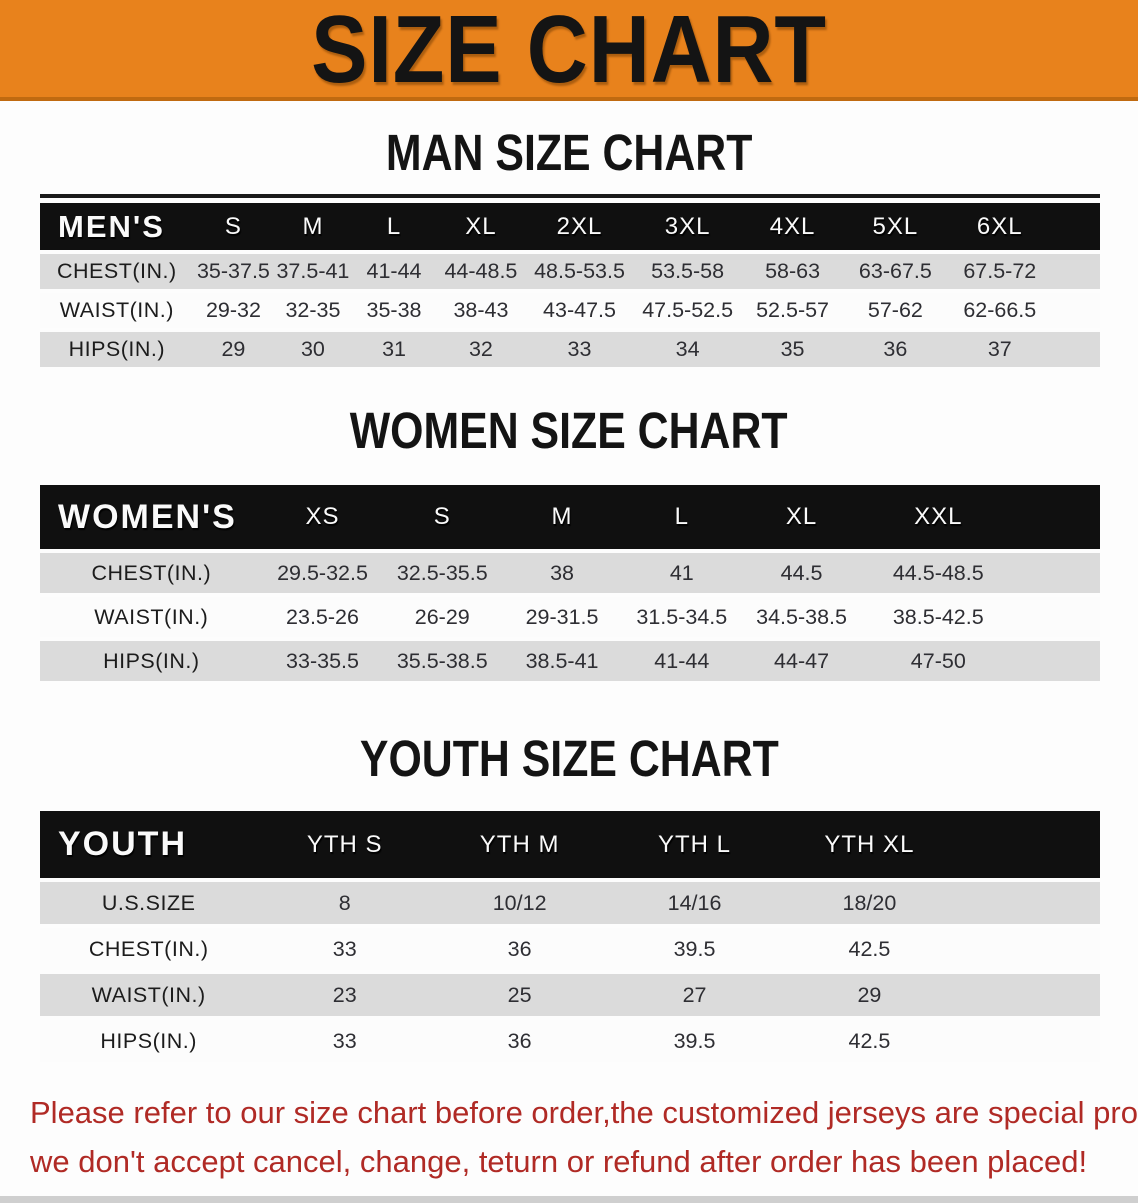 The image size is (1138, 1203). I want to click on size-column-header: XXL, so click(938, 516).